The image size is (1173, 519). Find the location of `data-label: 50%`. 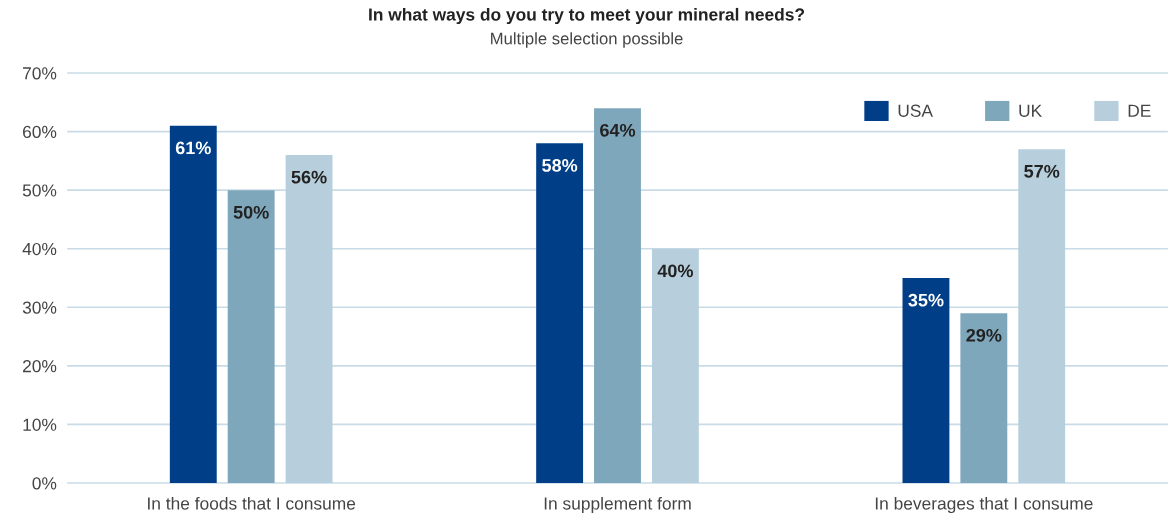

data-label: 50% is located at coordinates (251, 212).